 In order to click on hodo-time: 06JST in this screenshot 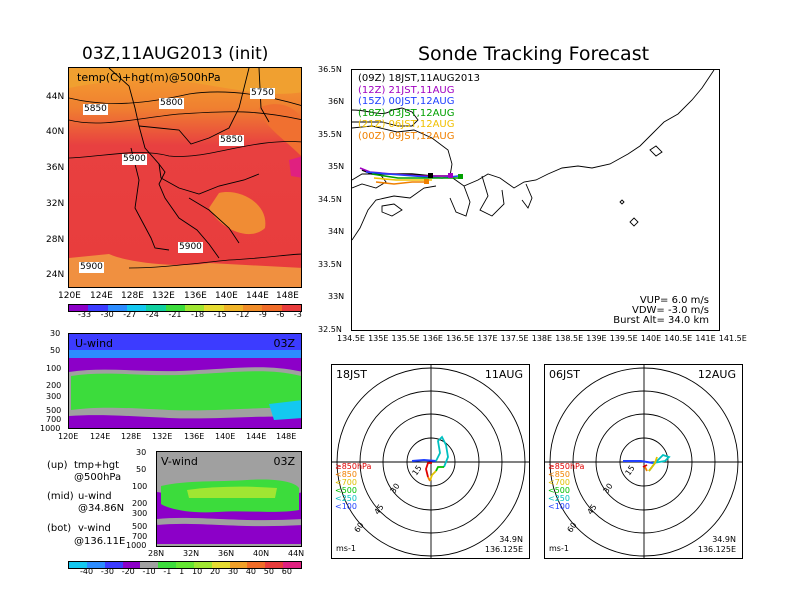, I will do `click(564, 374)`.